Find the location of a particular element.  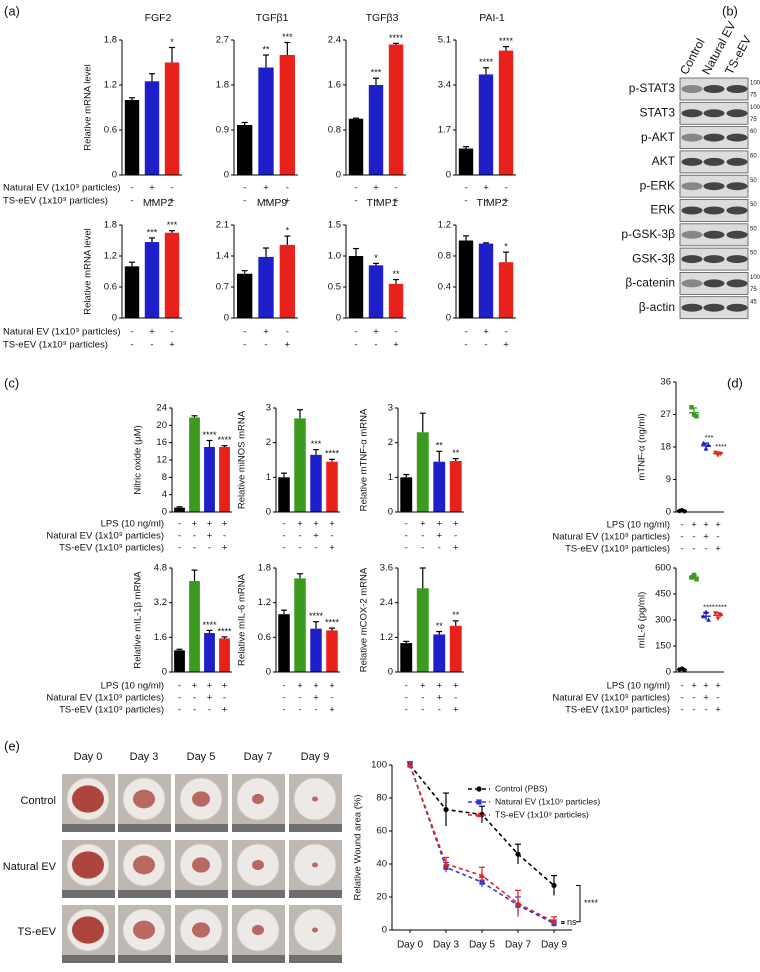

group-label: Natural EV is located at coordinates (30, 867).